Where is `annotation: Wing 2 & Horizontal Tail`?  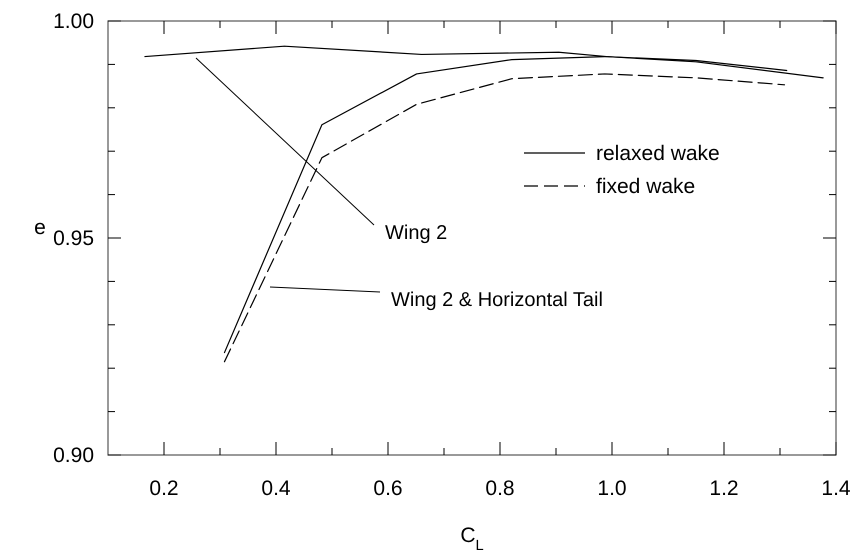 annotation: Wing 2 & Horizontal Tail is located at coordinates (497, 300).